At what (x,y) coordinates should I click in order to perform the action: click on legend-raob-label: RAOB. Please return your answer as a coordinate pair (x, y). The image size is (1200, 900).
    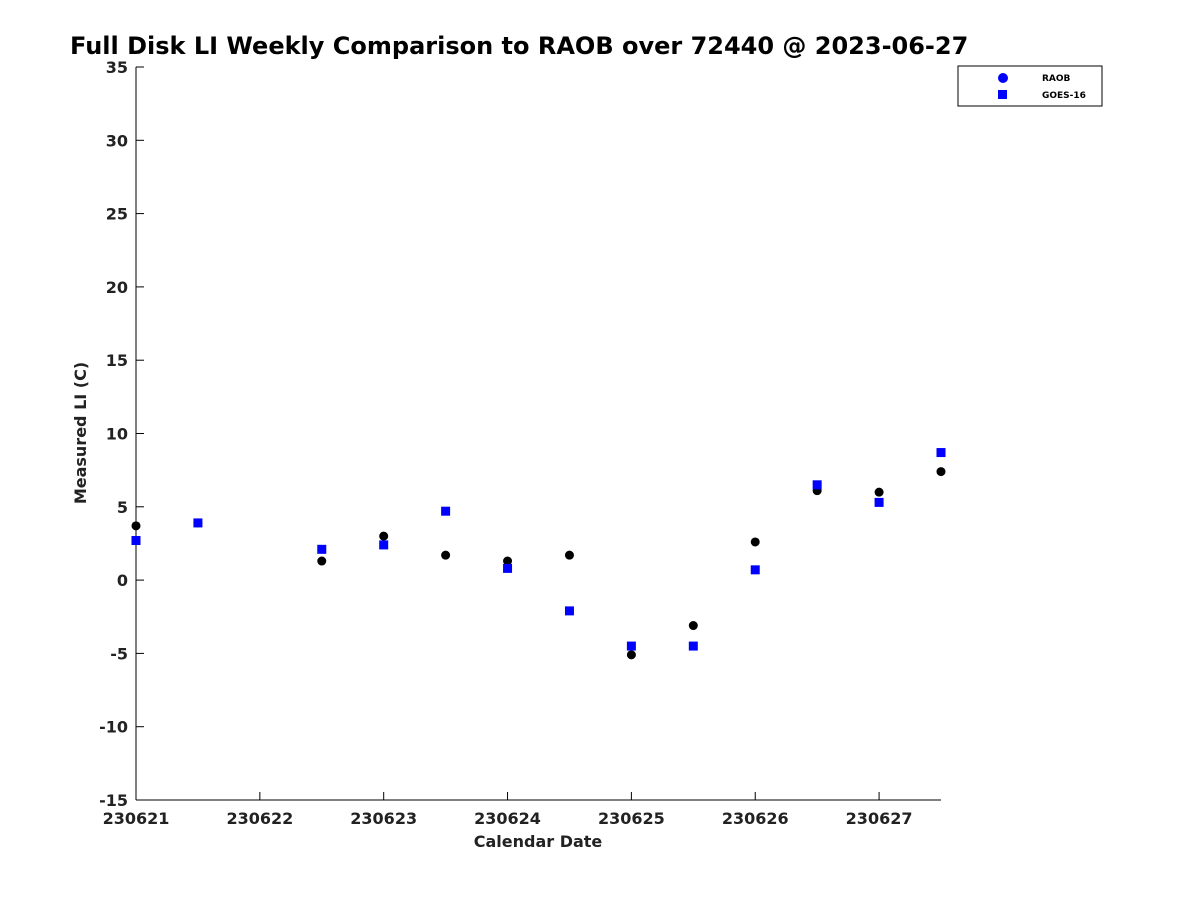
    Looking at the image, I should click on (1056, 79).